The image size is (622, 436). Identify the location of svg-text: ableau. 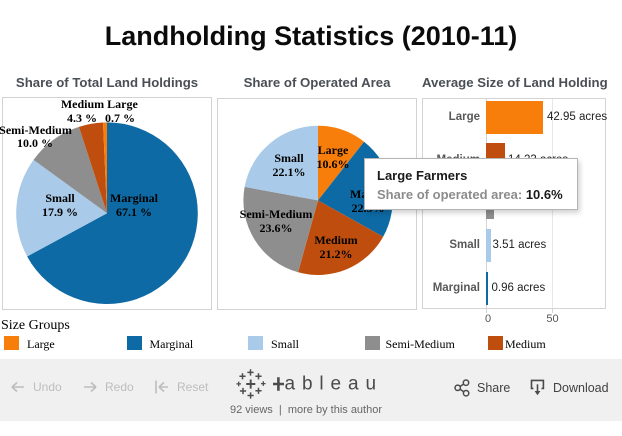
(334, 383).